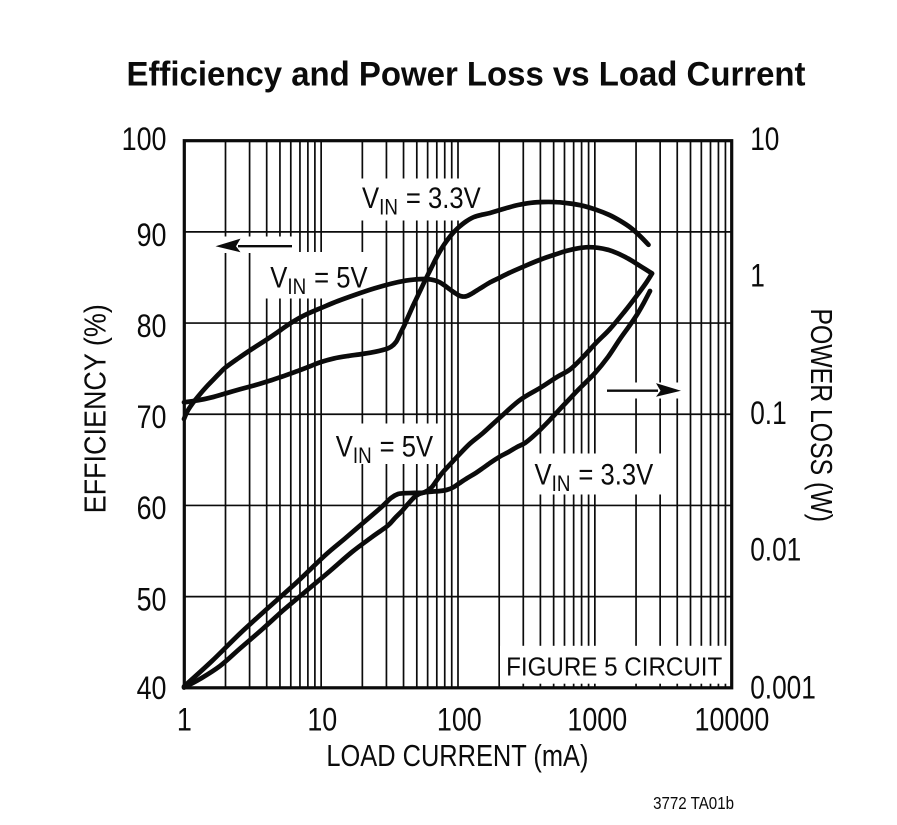  Describe the element at coordinates (152, 418) in the screenshot. I see `svg-text: 70` at that location.